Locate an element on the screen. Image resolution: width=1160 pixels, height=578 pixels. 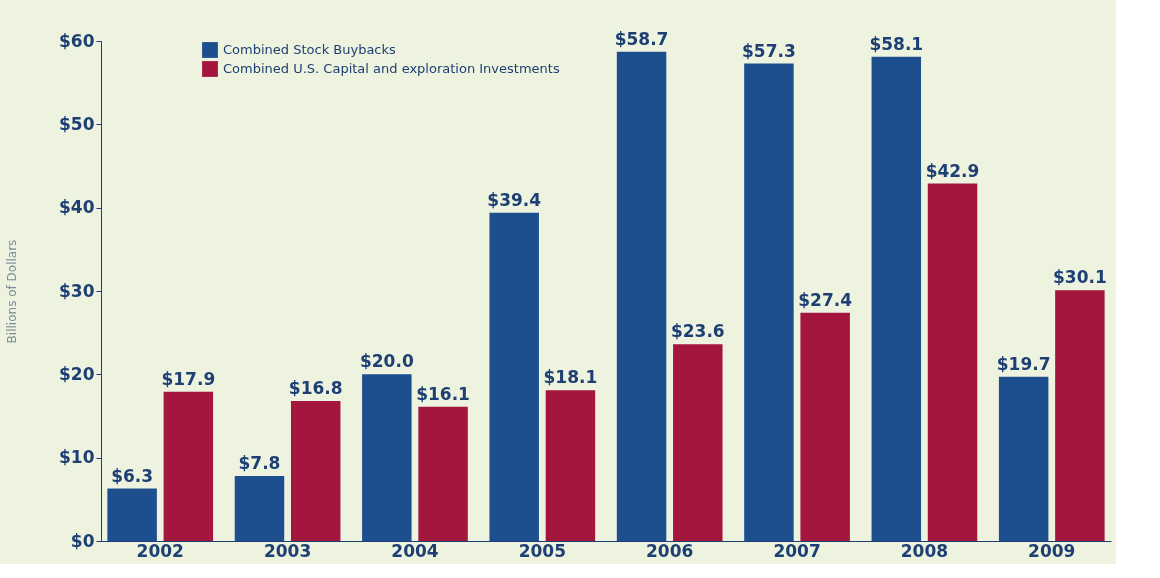
data-label: $18.1 is located at coordinates (570, 377).